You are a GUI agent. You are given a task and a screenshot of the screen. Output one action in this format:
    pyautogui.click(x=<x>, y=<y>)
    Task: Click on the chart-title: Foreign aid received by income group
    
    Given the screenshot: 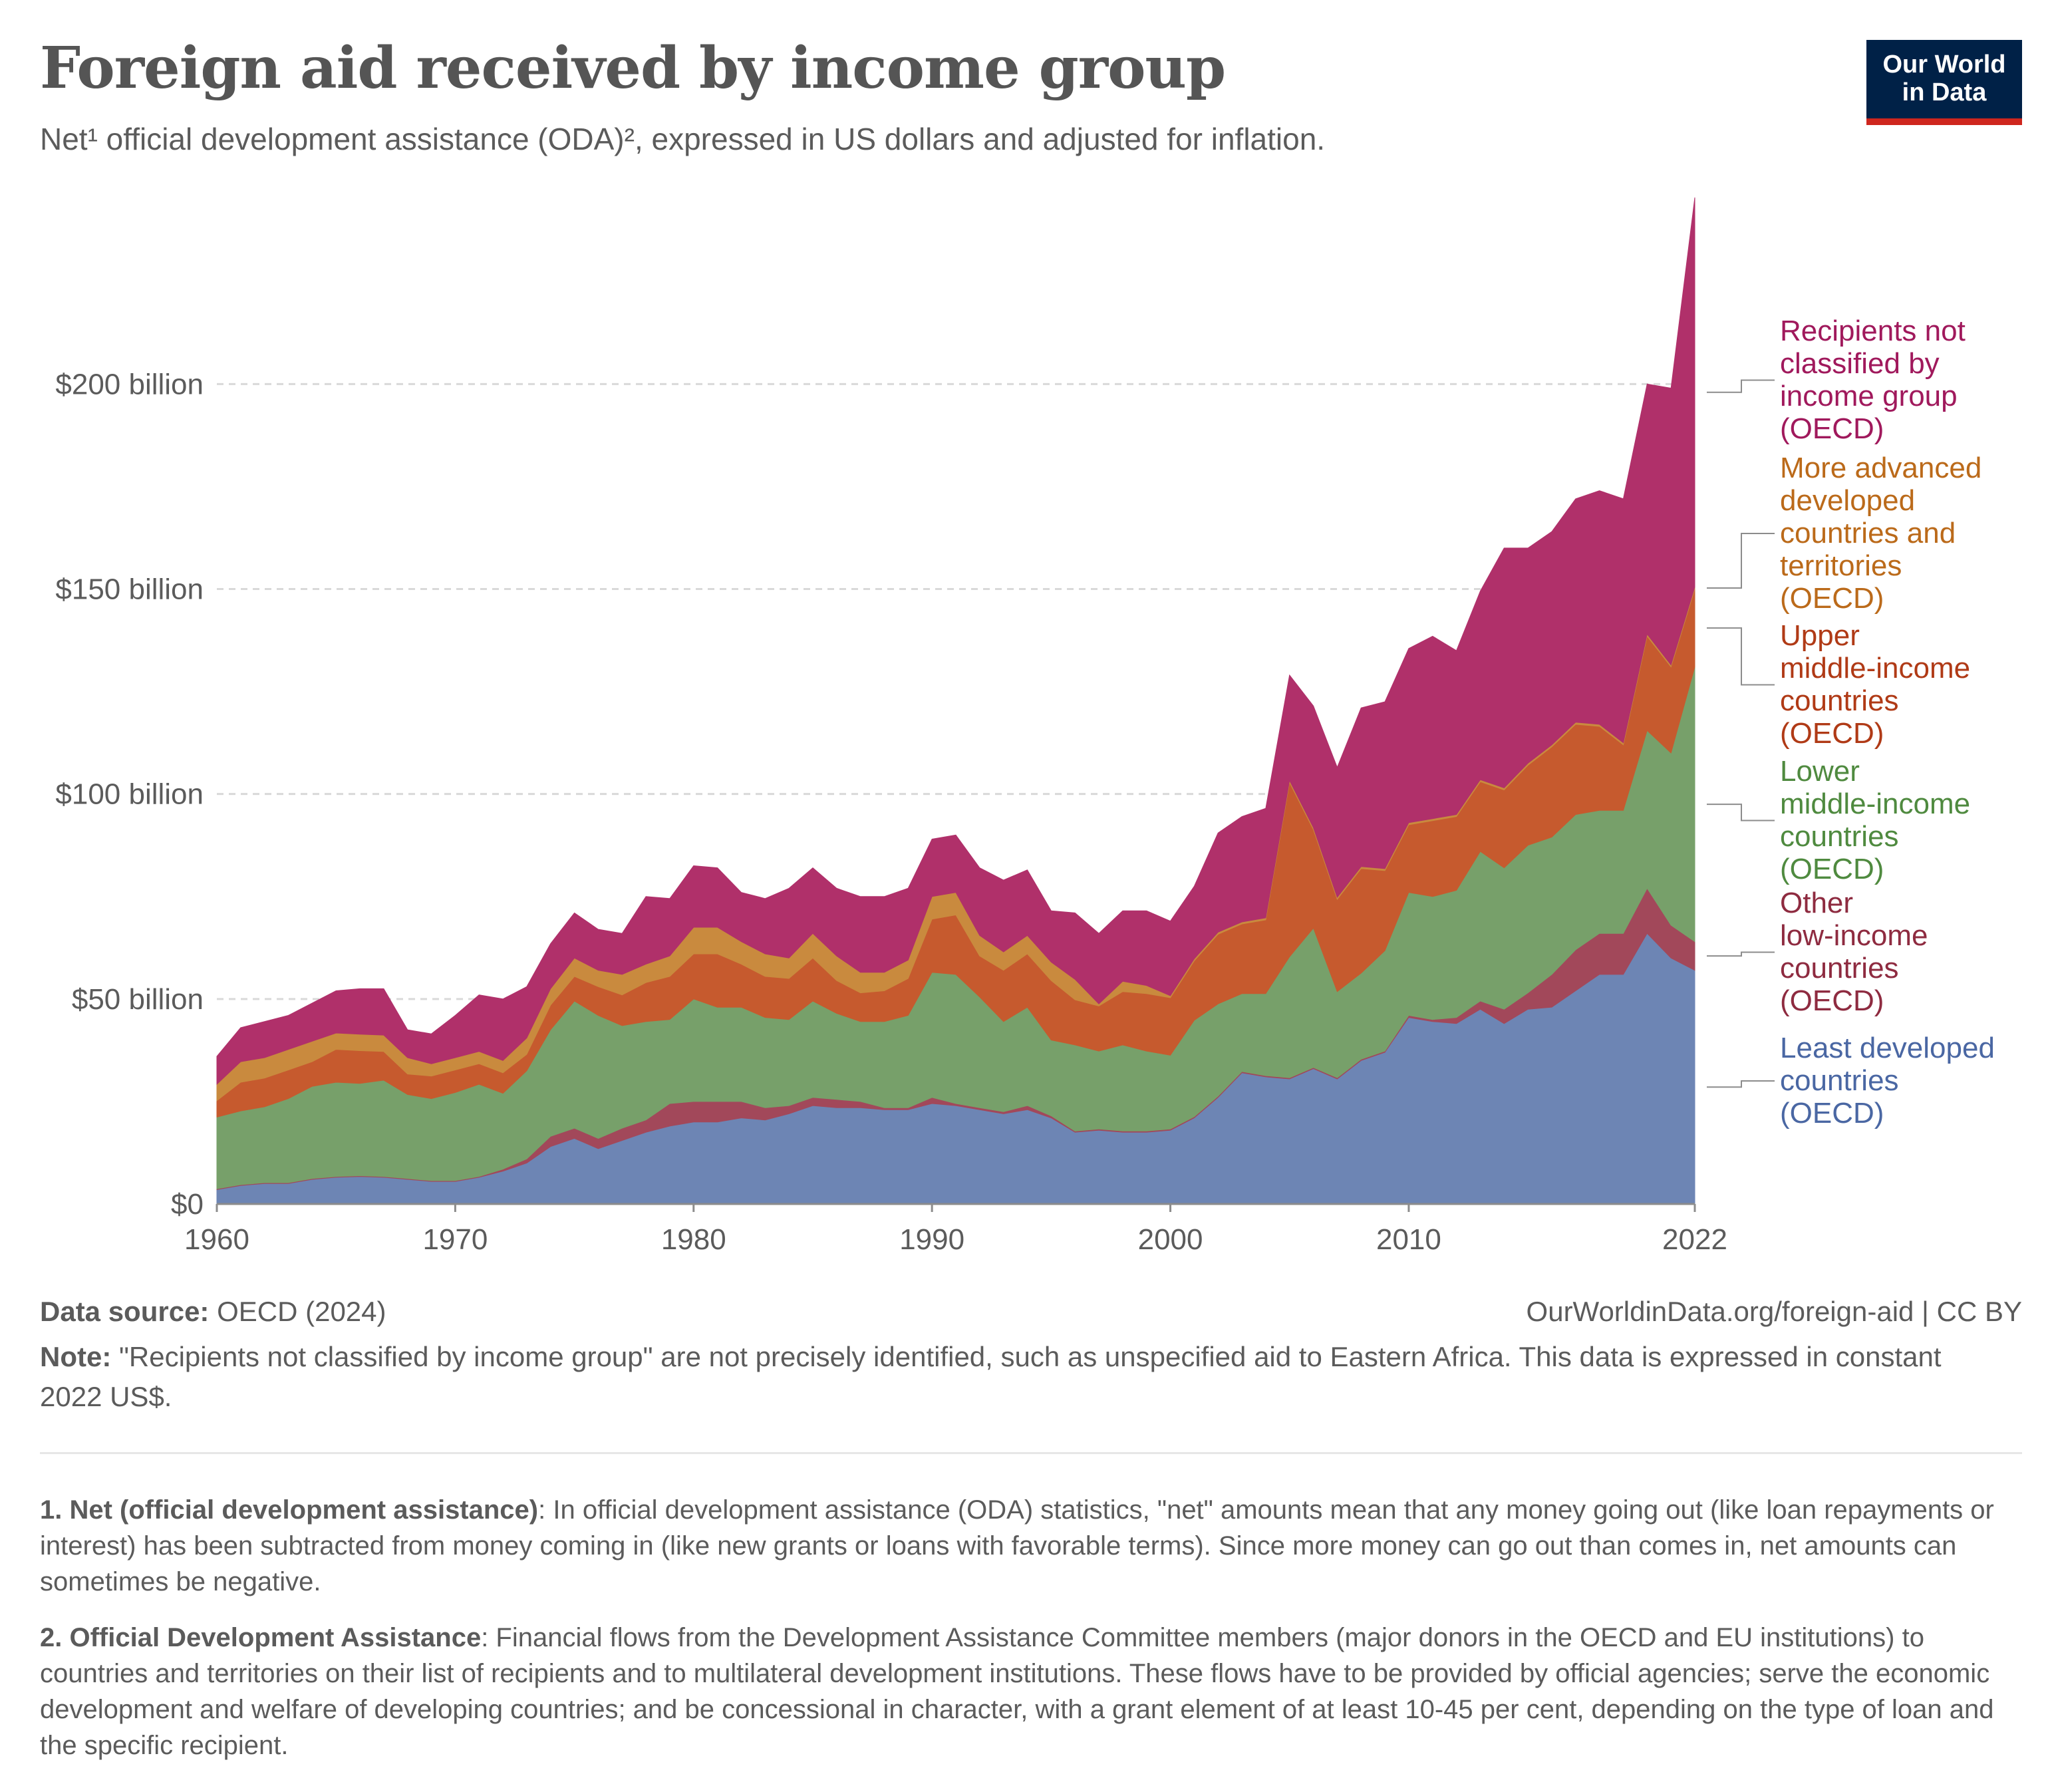 What is the action you would take?
    pyautogui.click(x=633, y=68)
    